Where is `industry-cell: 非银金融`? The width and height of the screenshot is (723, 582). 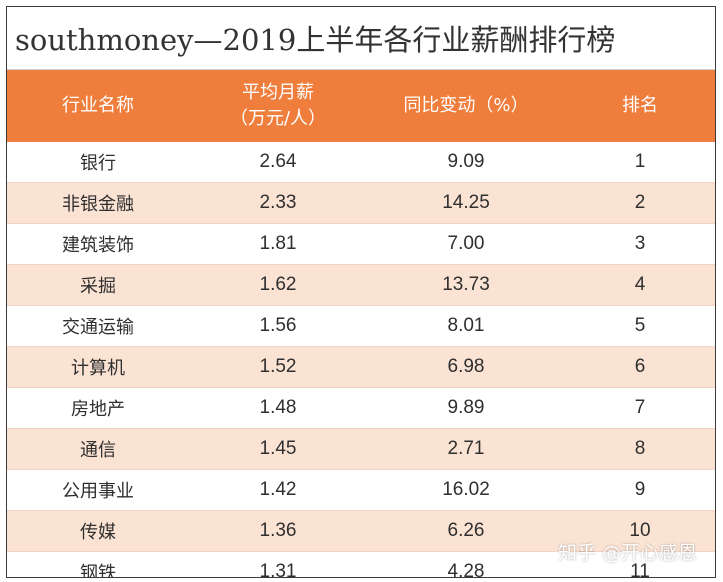 industry-cell: 非银金融 is located at coordinates (98, 203).